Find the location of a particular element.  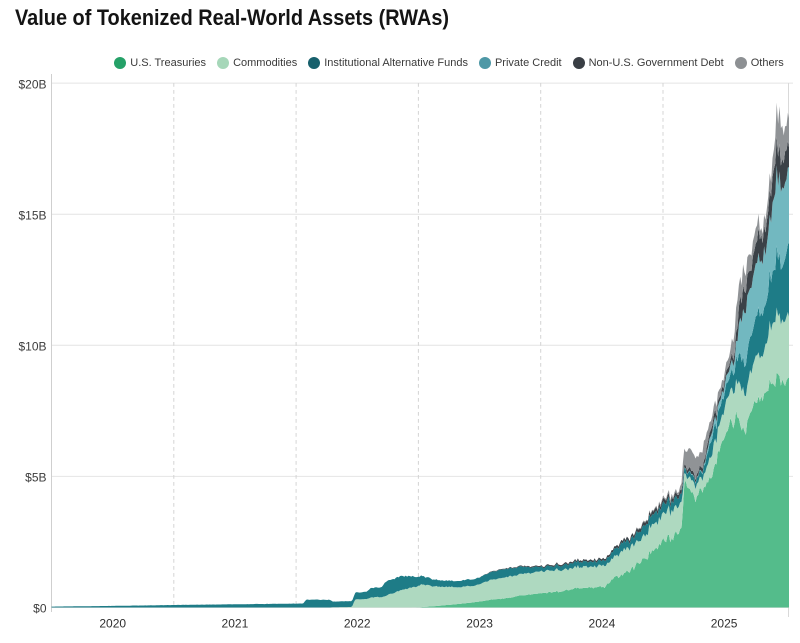

svg-text: $10B is located at coordinates (32, 347).